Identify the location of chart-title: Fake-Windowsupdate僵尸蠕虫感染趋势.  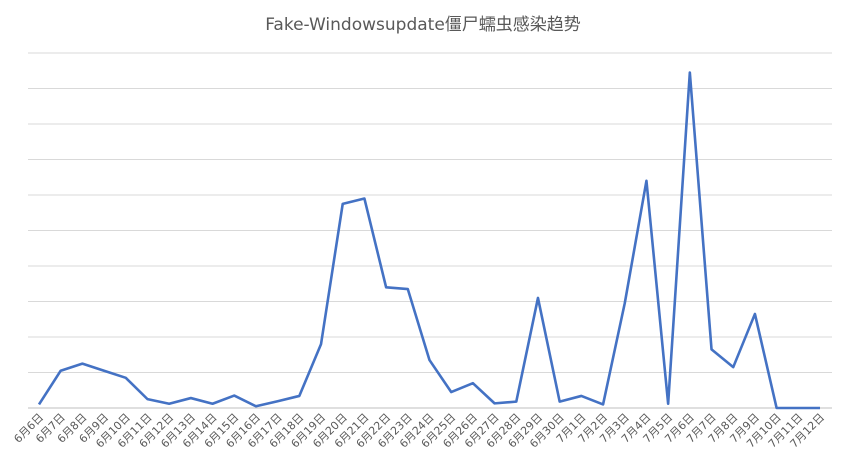
(423, 25).